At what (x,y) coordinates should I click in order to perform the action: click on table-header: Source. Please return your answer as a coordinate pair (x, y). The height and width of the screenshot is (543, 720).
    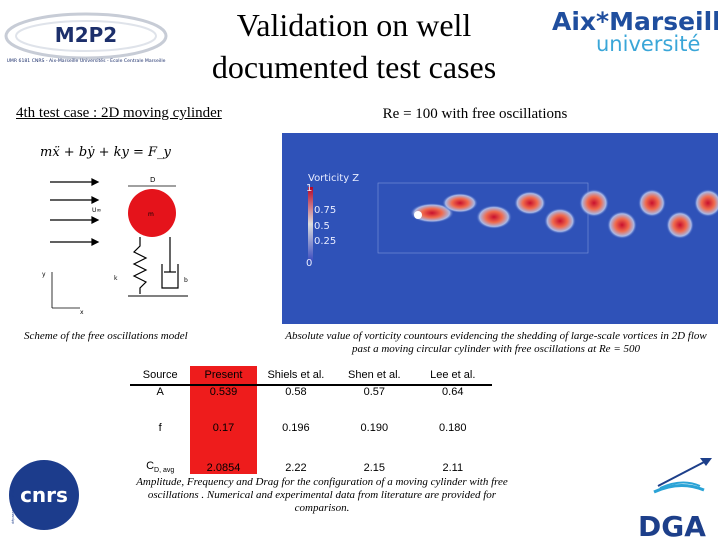
    Looking at the image, I should click on (160, 376).